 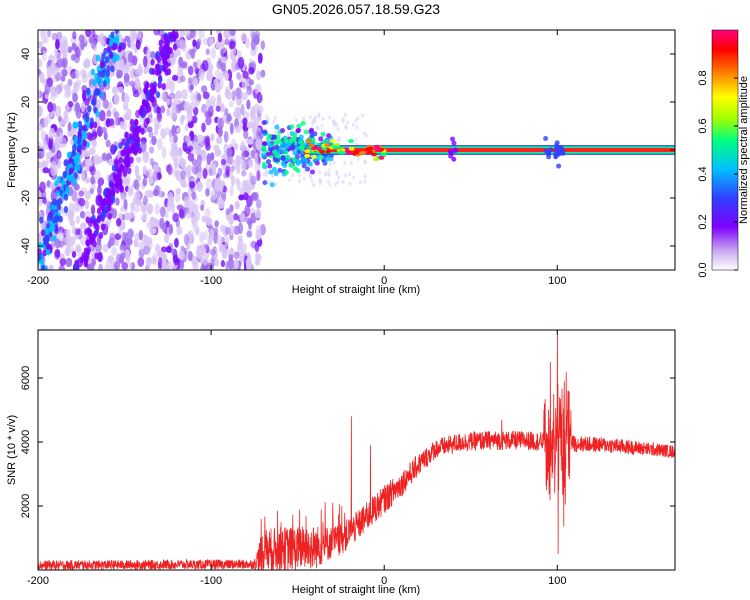 I want to click on heatmap-y-tick-label: -20, so click(x=26, y=198).